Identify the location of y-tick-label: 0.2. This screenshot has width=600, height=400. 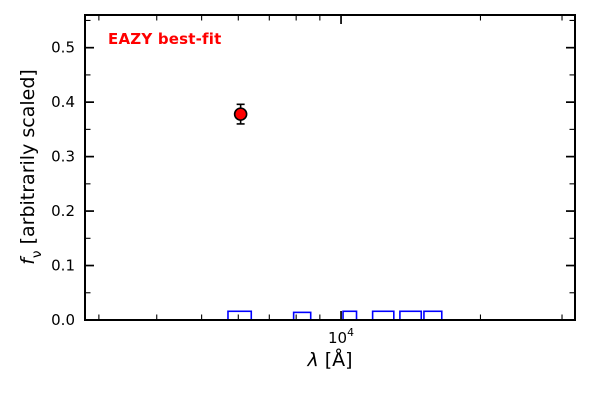
(63, 211).